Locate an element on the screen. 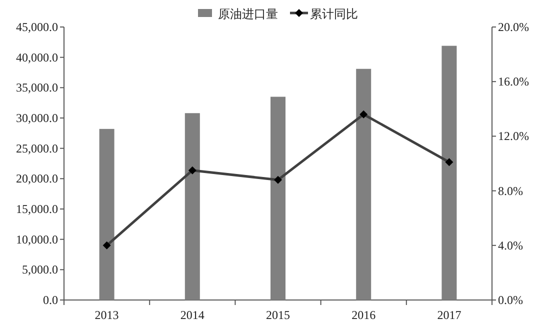 The width and height of the screenshot is (550, 331). y2-tick-label: 12.0% is located at coordinates (513, 136).